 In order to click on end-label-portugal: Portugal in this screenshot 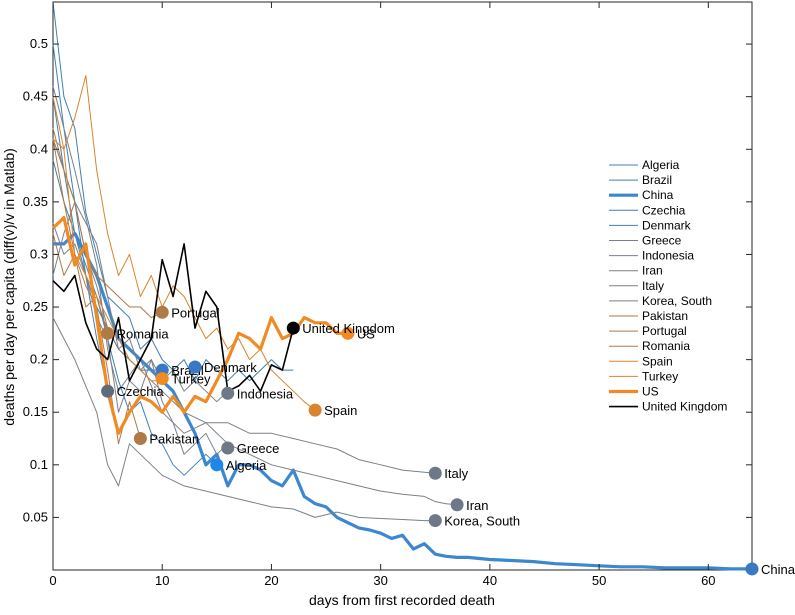, I will do `click(195, 312)`.